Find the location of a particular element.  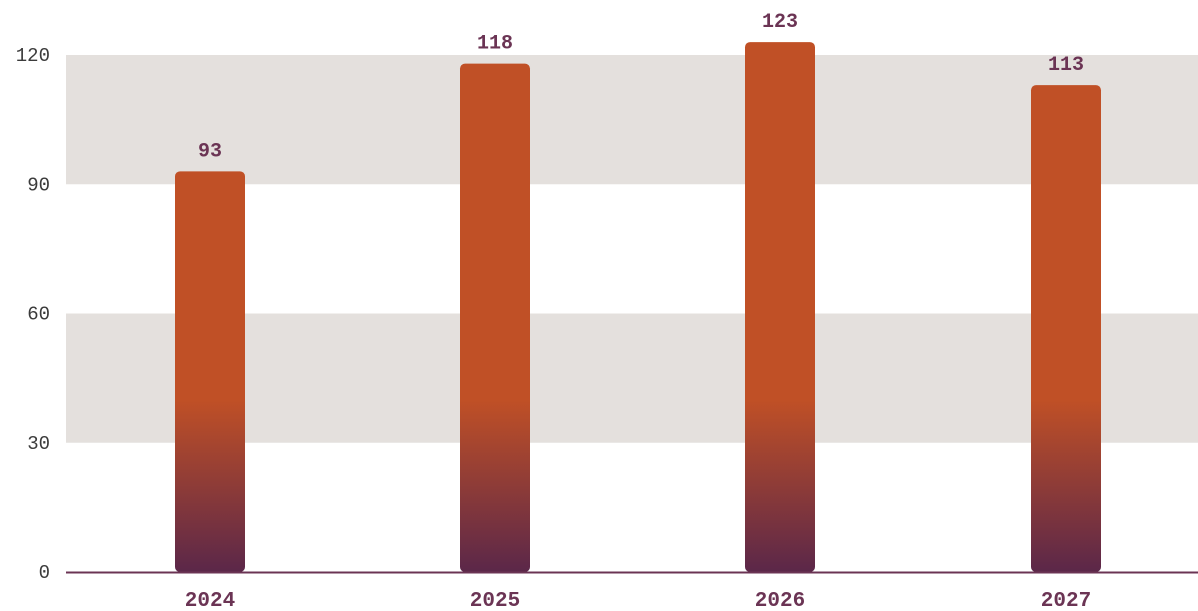

x-axis: 2024 2025 2026 2027 is located at coordinates (638, 600).